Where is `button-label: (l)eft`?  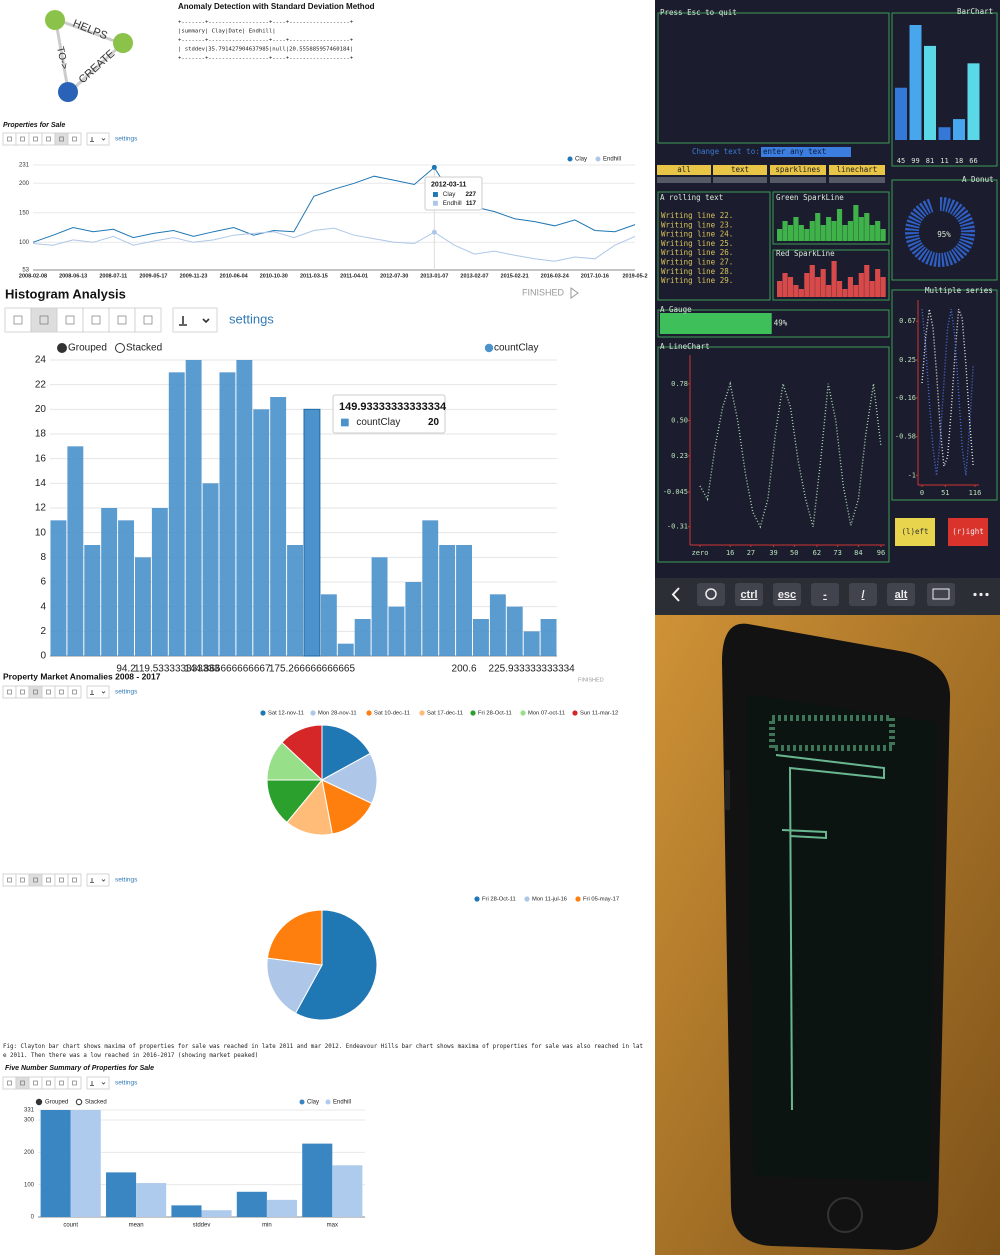
button-label: (l)eft is located at coordinates (914, 531).